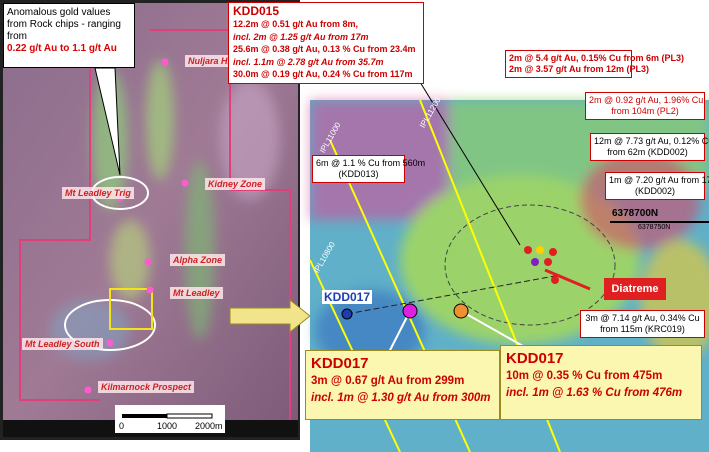 Image resolution: width=709 pixels, height=452 pixels. I want to click on intercept-line: 2m @ 3.57 g/t Au from 12m (PL3), so click(579, 69).